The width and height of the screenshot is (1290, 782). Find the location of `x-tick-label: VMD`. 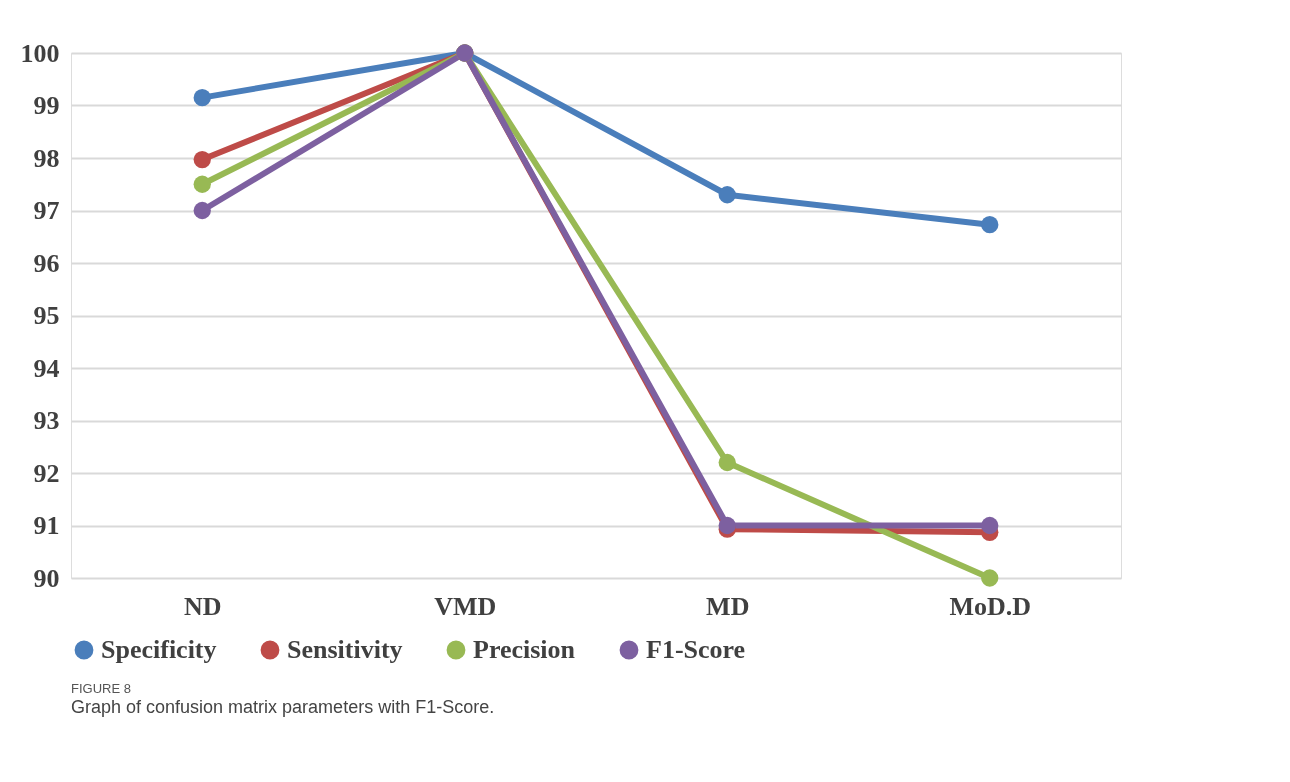

x-tick-label: VMD is located at coordinates (465, 606).